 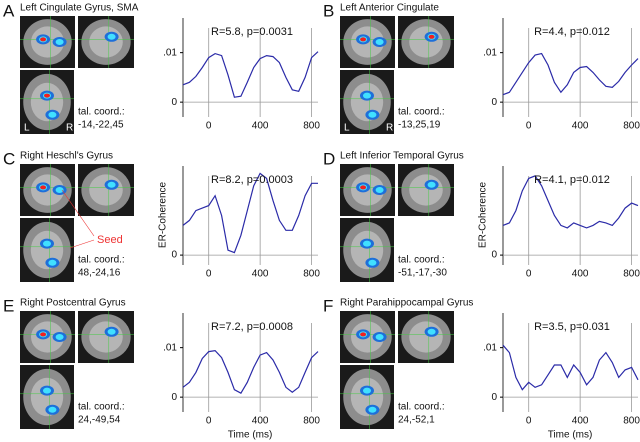 I want to click on annotation: R=8.2, p=0.0003, so click(x=252, y=180).